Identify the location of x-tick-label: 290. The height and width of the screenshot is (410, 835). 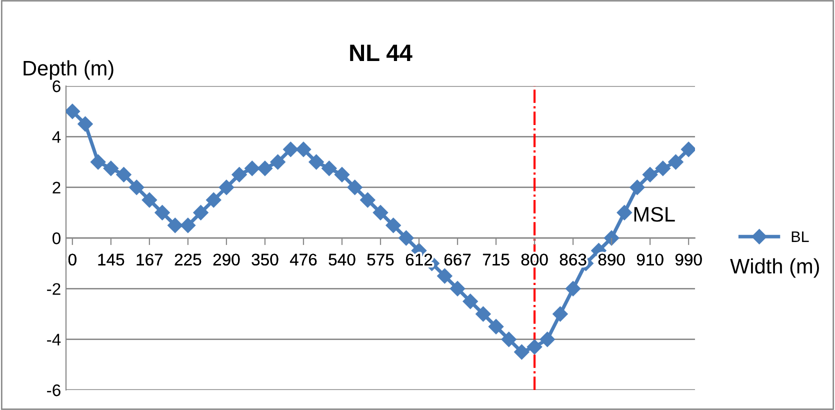
(226, 260).